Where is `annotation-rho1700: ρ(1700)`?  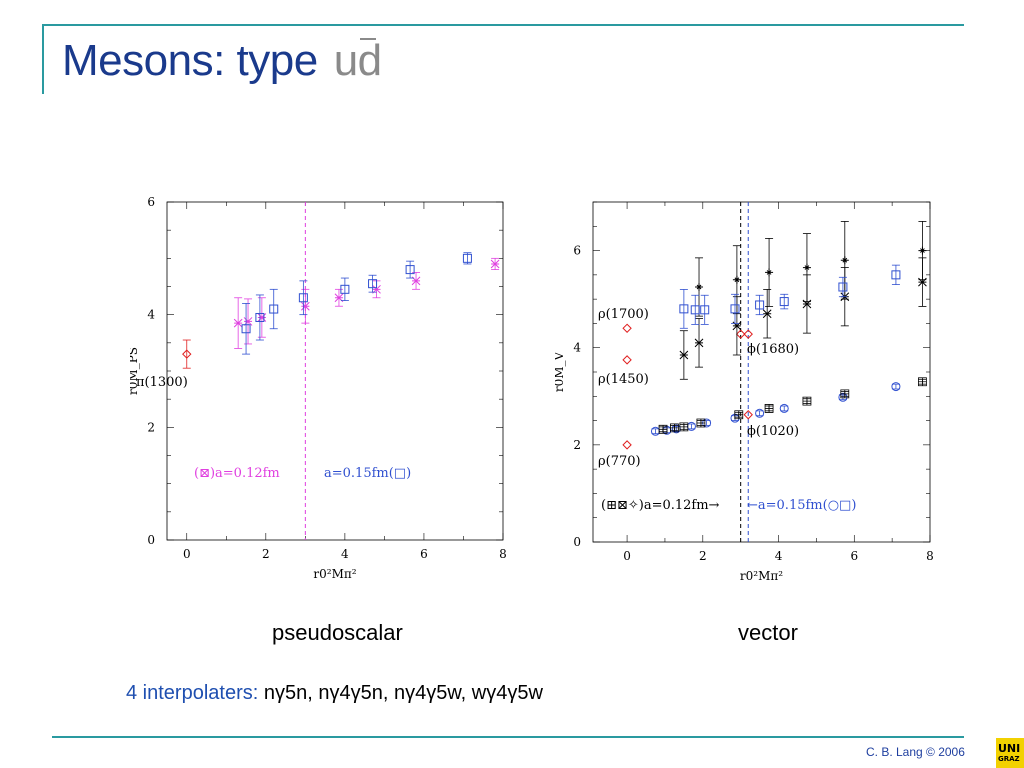
annotation-rho1700: ρ(1700) is located at coordinates (623, 314).